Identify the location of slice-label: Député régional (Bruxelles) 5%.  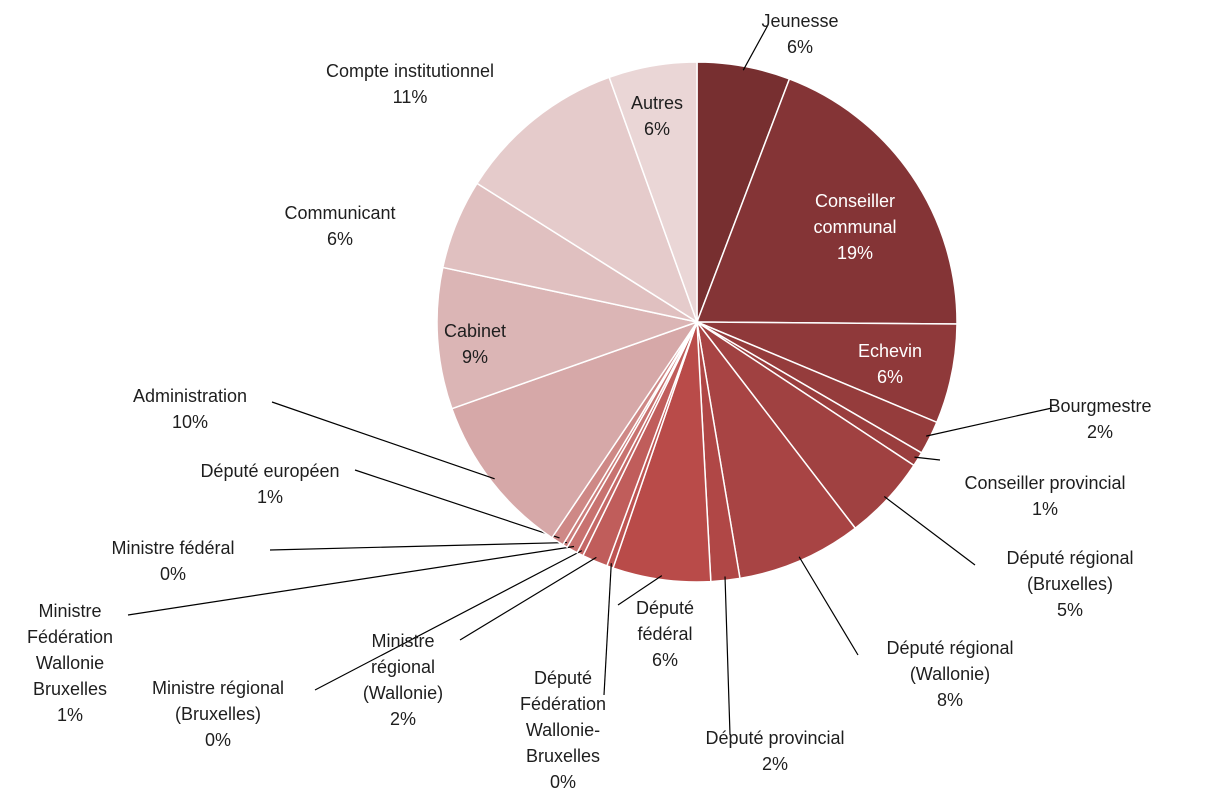
(1070, 584).